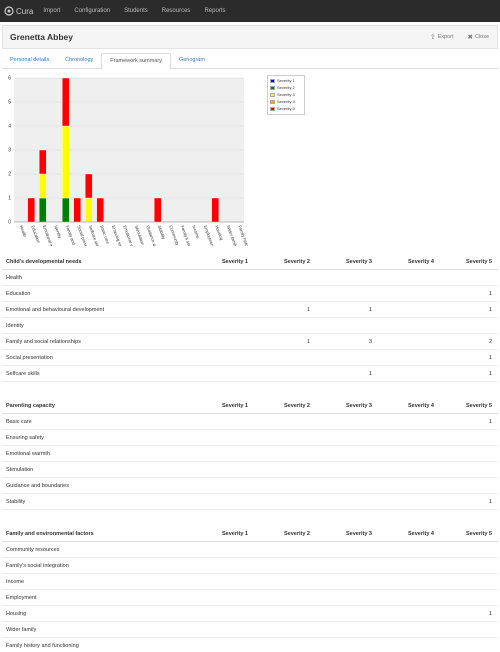 The width and height of the screenshot is (500, 652). I want to click on table-cell: 3, so click(370, 341).